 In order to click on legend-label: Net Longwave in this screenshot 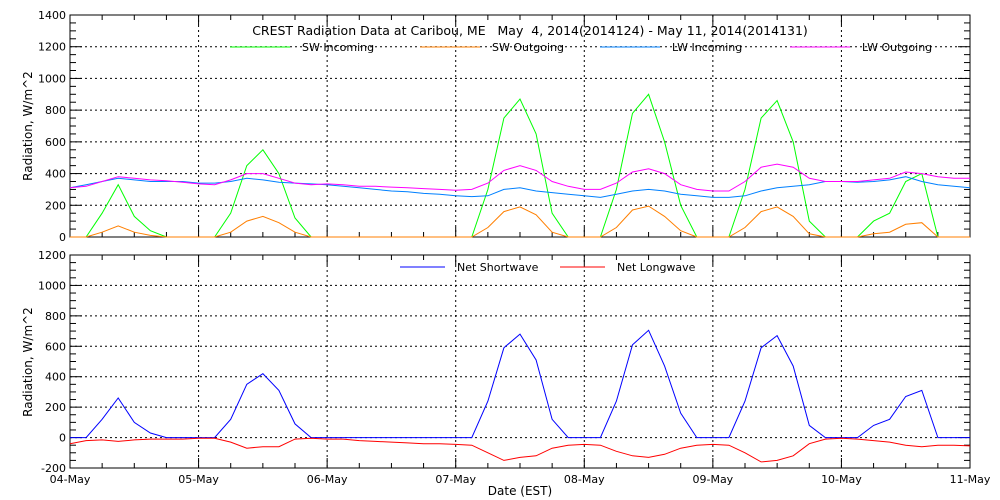, I will do `click(656, 267)`.